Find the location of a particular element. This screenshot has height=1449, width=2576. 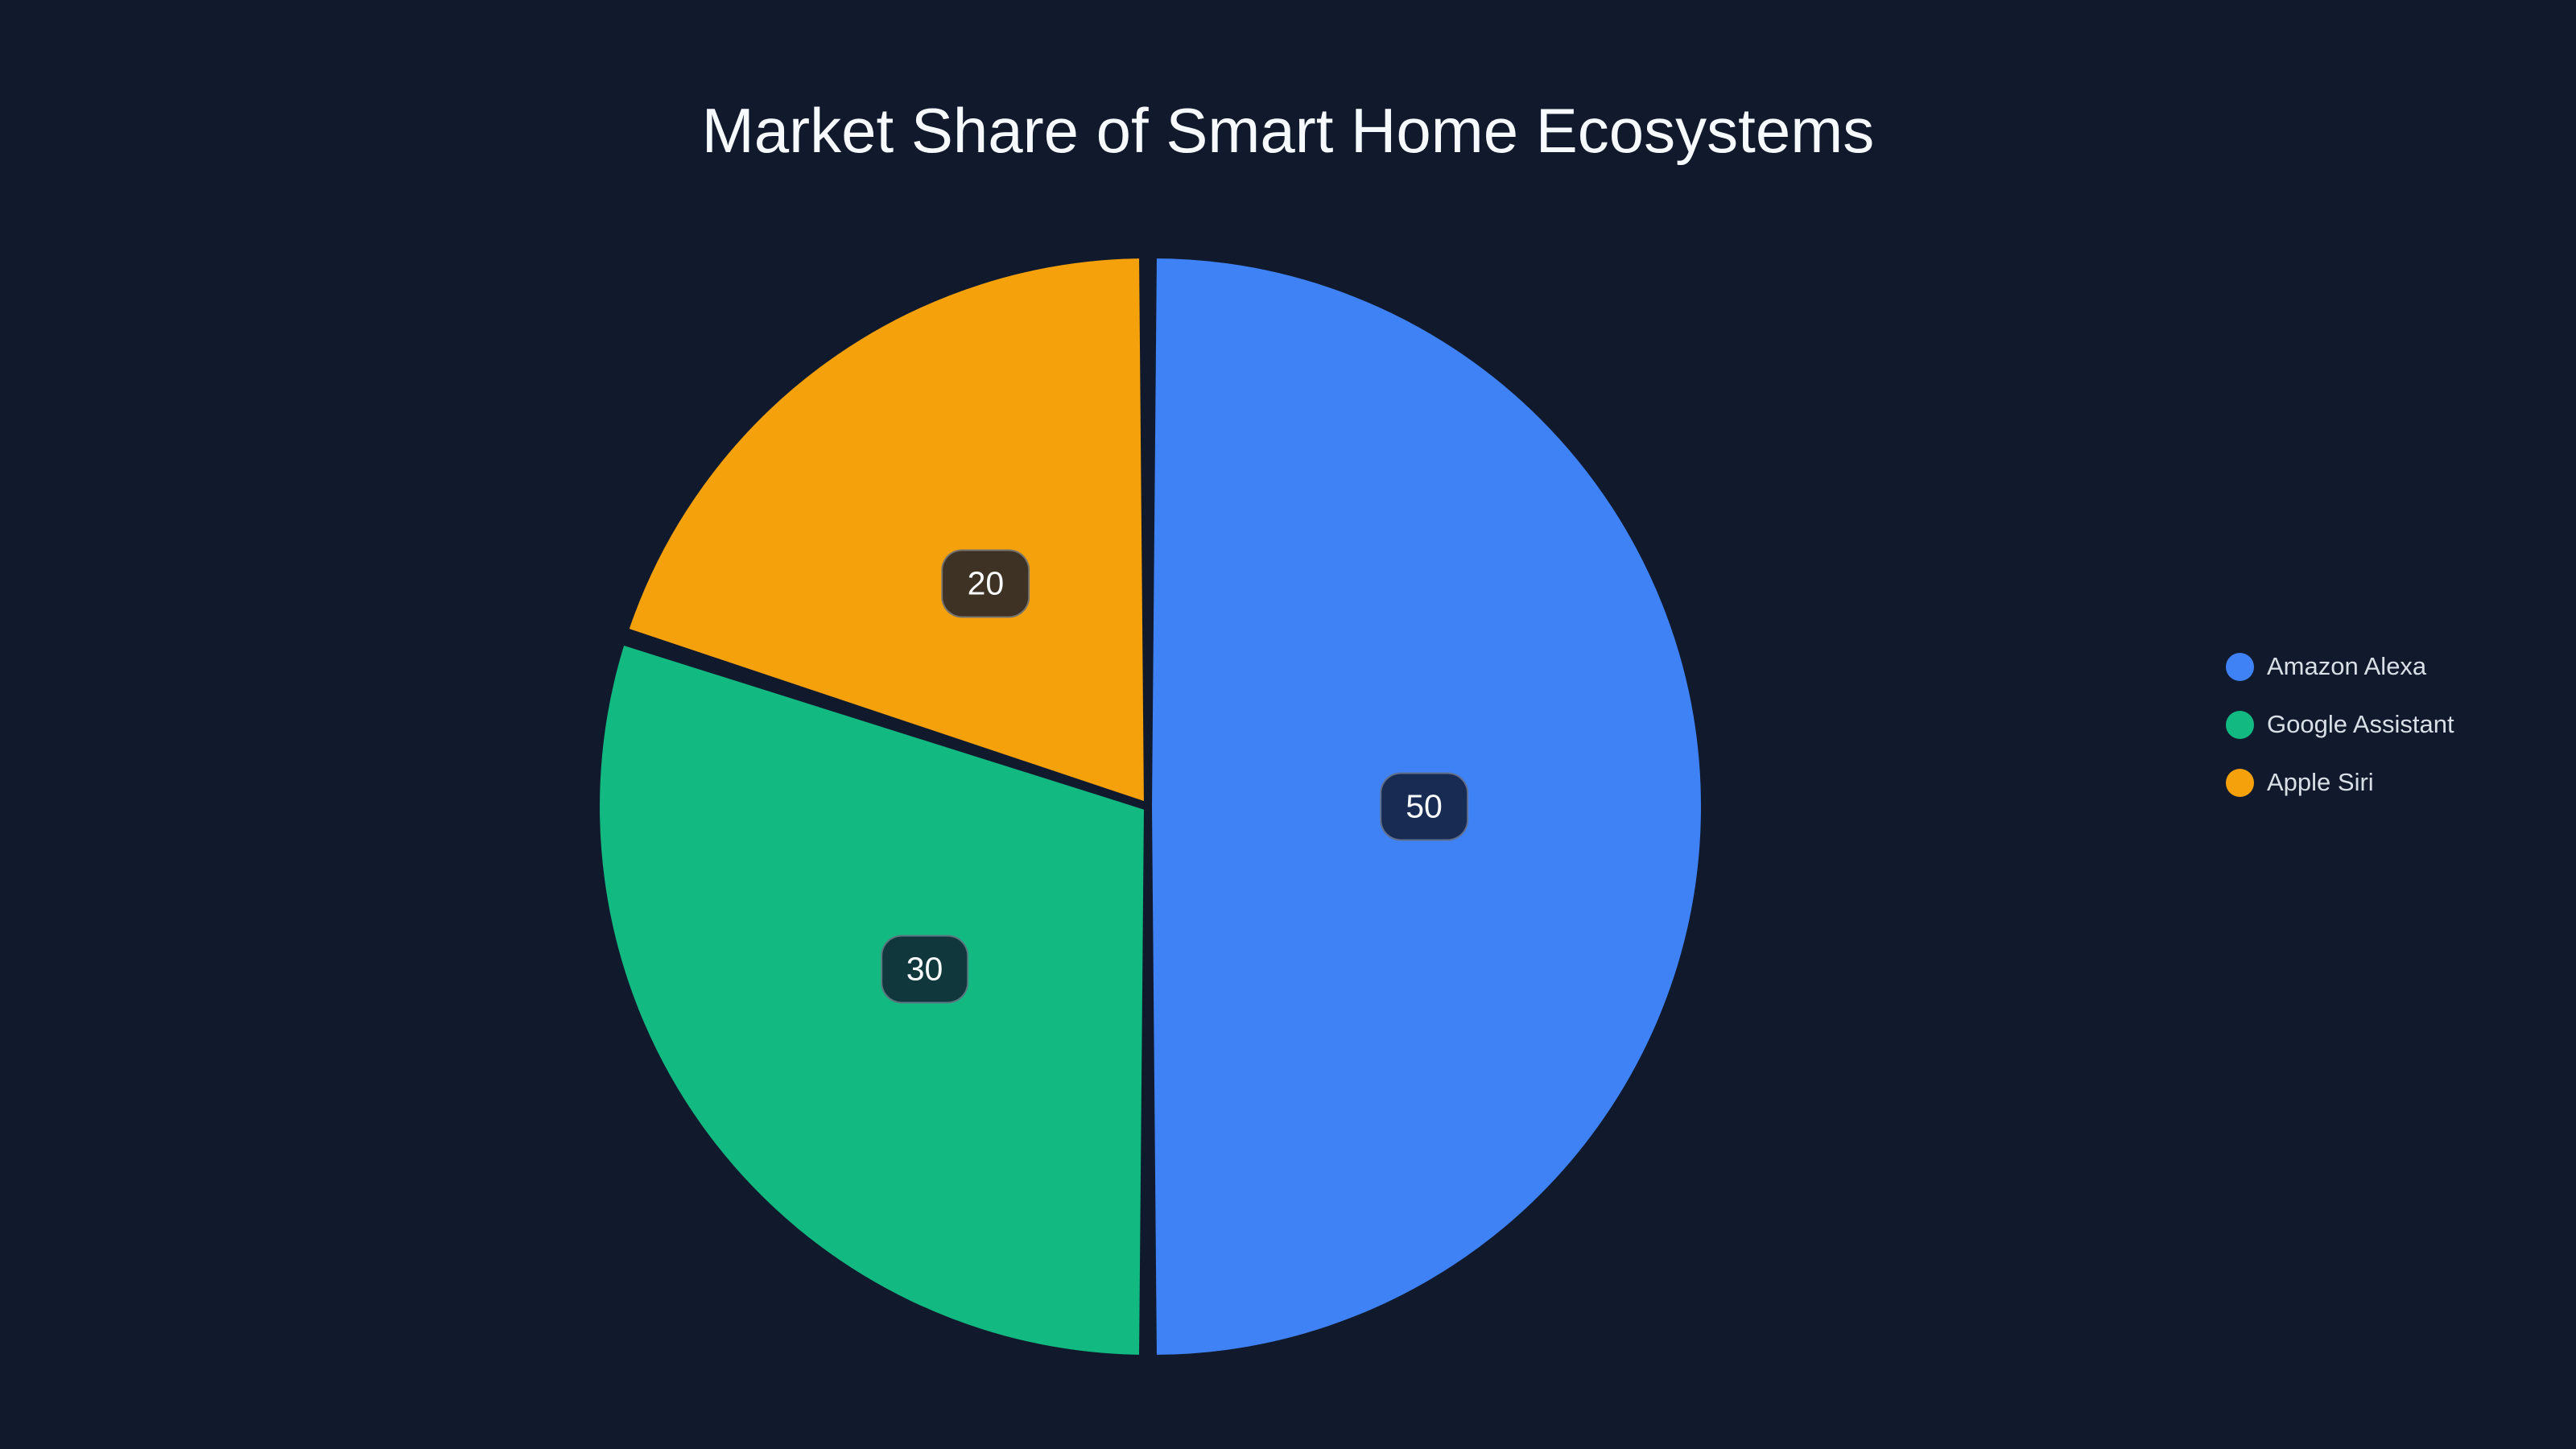

legend-item-apple-siri: Apple Siri is located at coordinates (2340, 782).